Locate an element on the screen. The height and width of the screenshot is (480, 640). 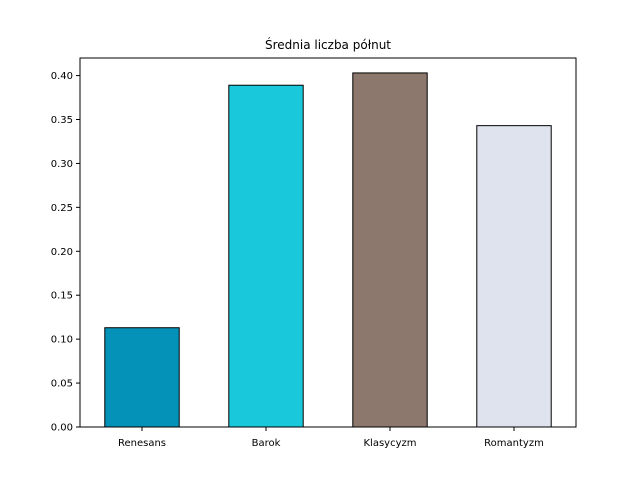
bar-renesans is located at coordinates (142, 377).